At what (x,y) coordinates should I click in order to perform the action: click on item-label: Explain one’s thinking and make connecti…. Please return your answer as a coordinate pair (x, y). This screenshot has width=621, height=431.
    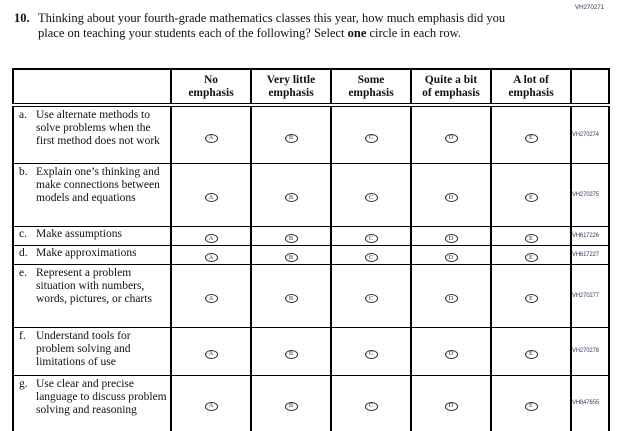
    Looking at the image, I should click on (98, 184).